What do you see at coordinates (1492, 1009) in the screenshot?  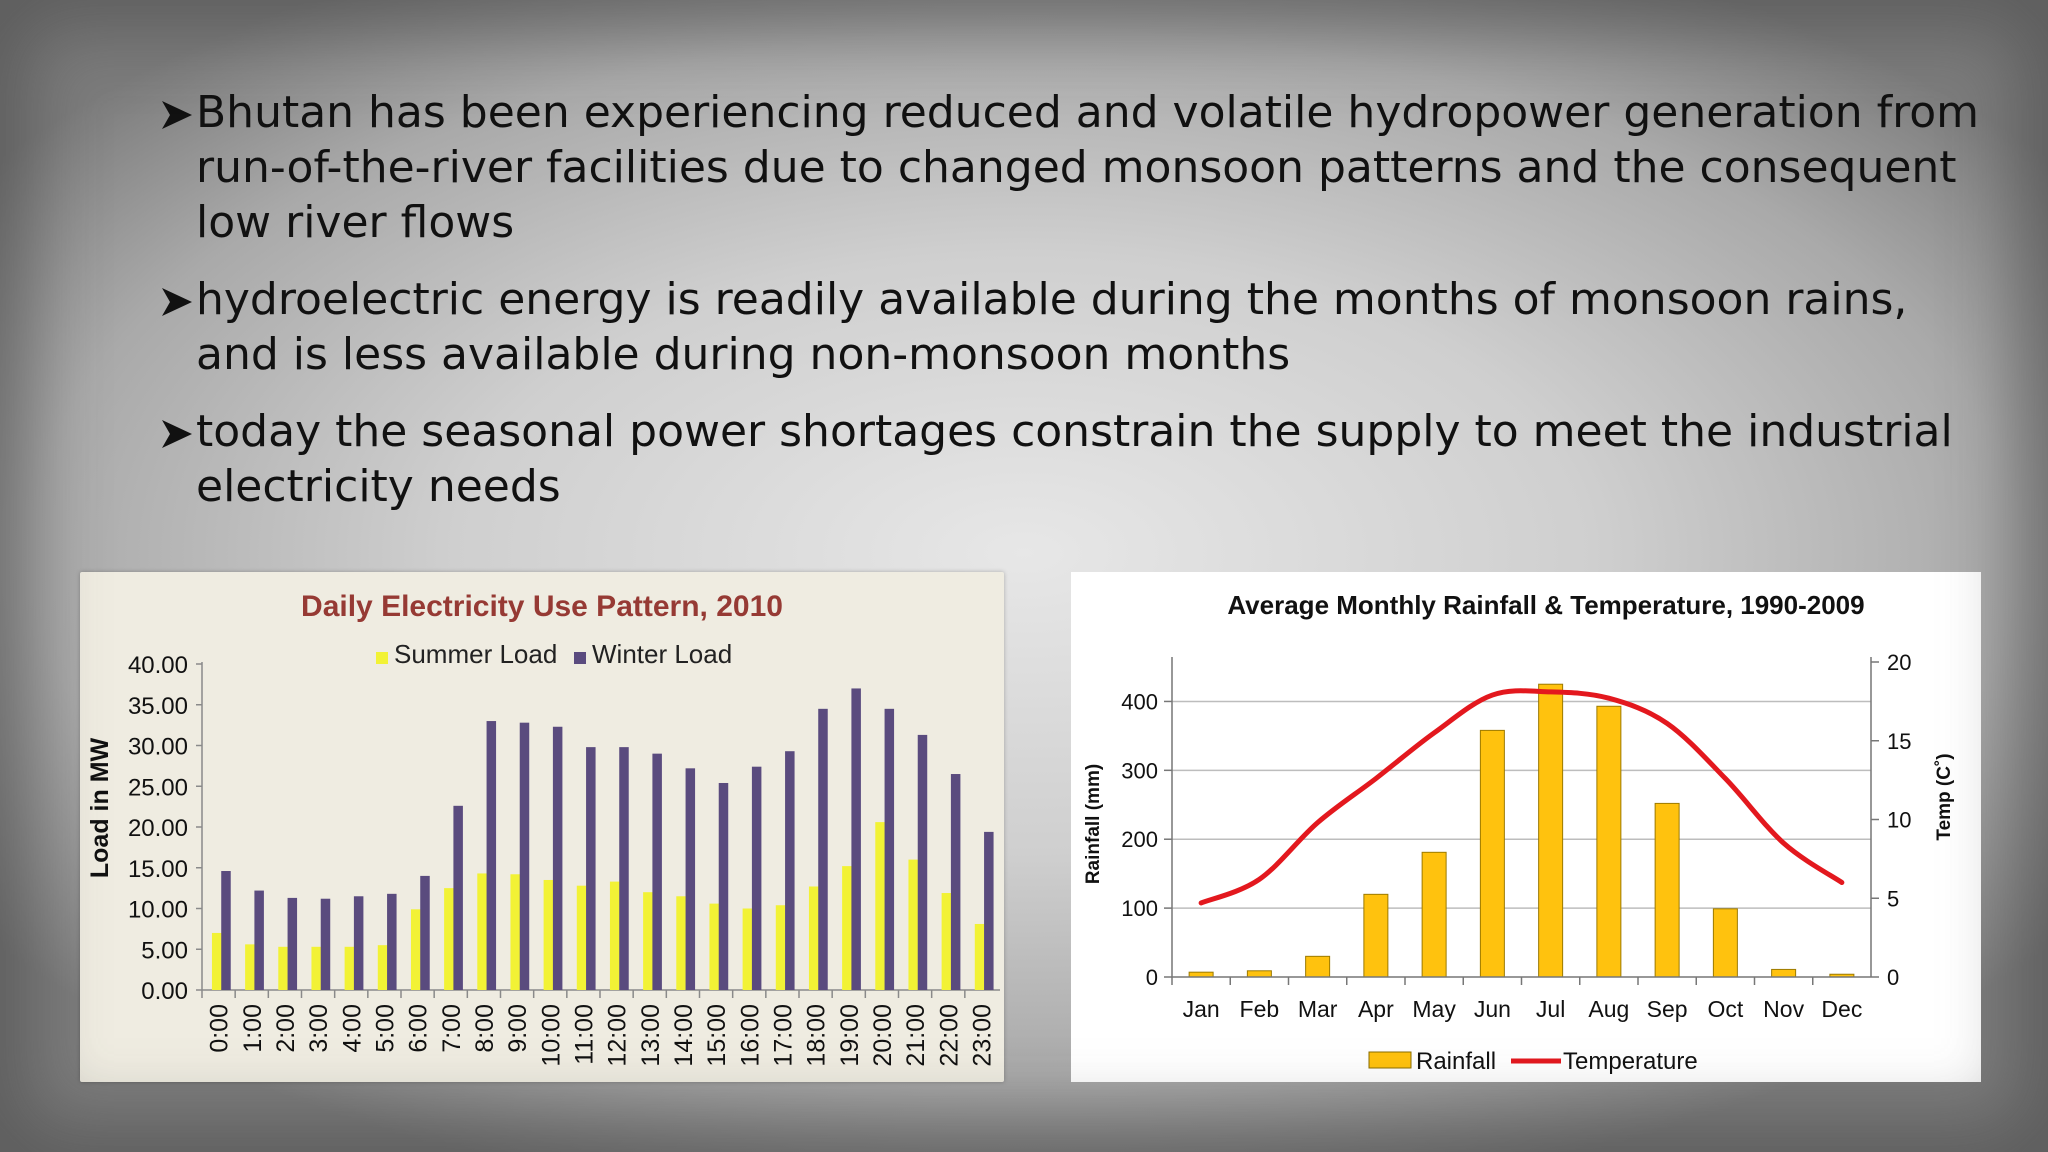 I see `x-tick-label: Jun` at bounding box center [1492, 1009].